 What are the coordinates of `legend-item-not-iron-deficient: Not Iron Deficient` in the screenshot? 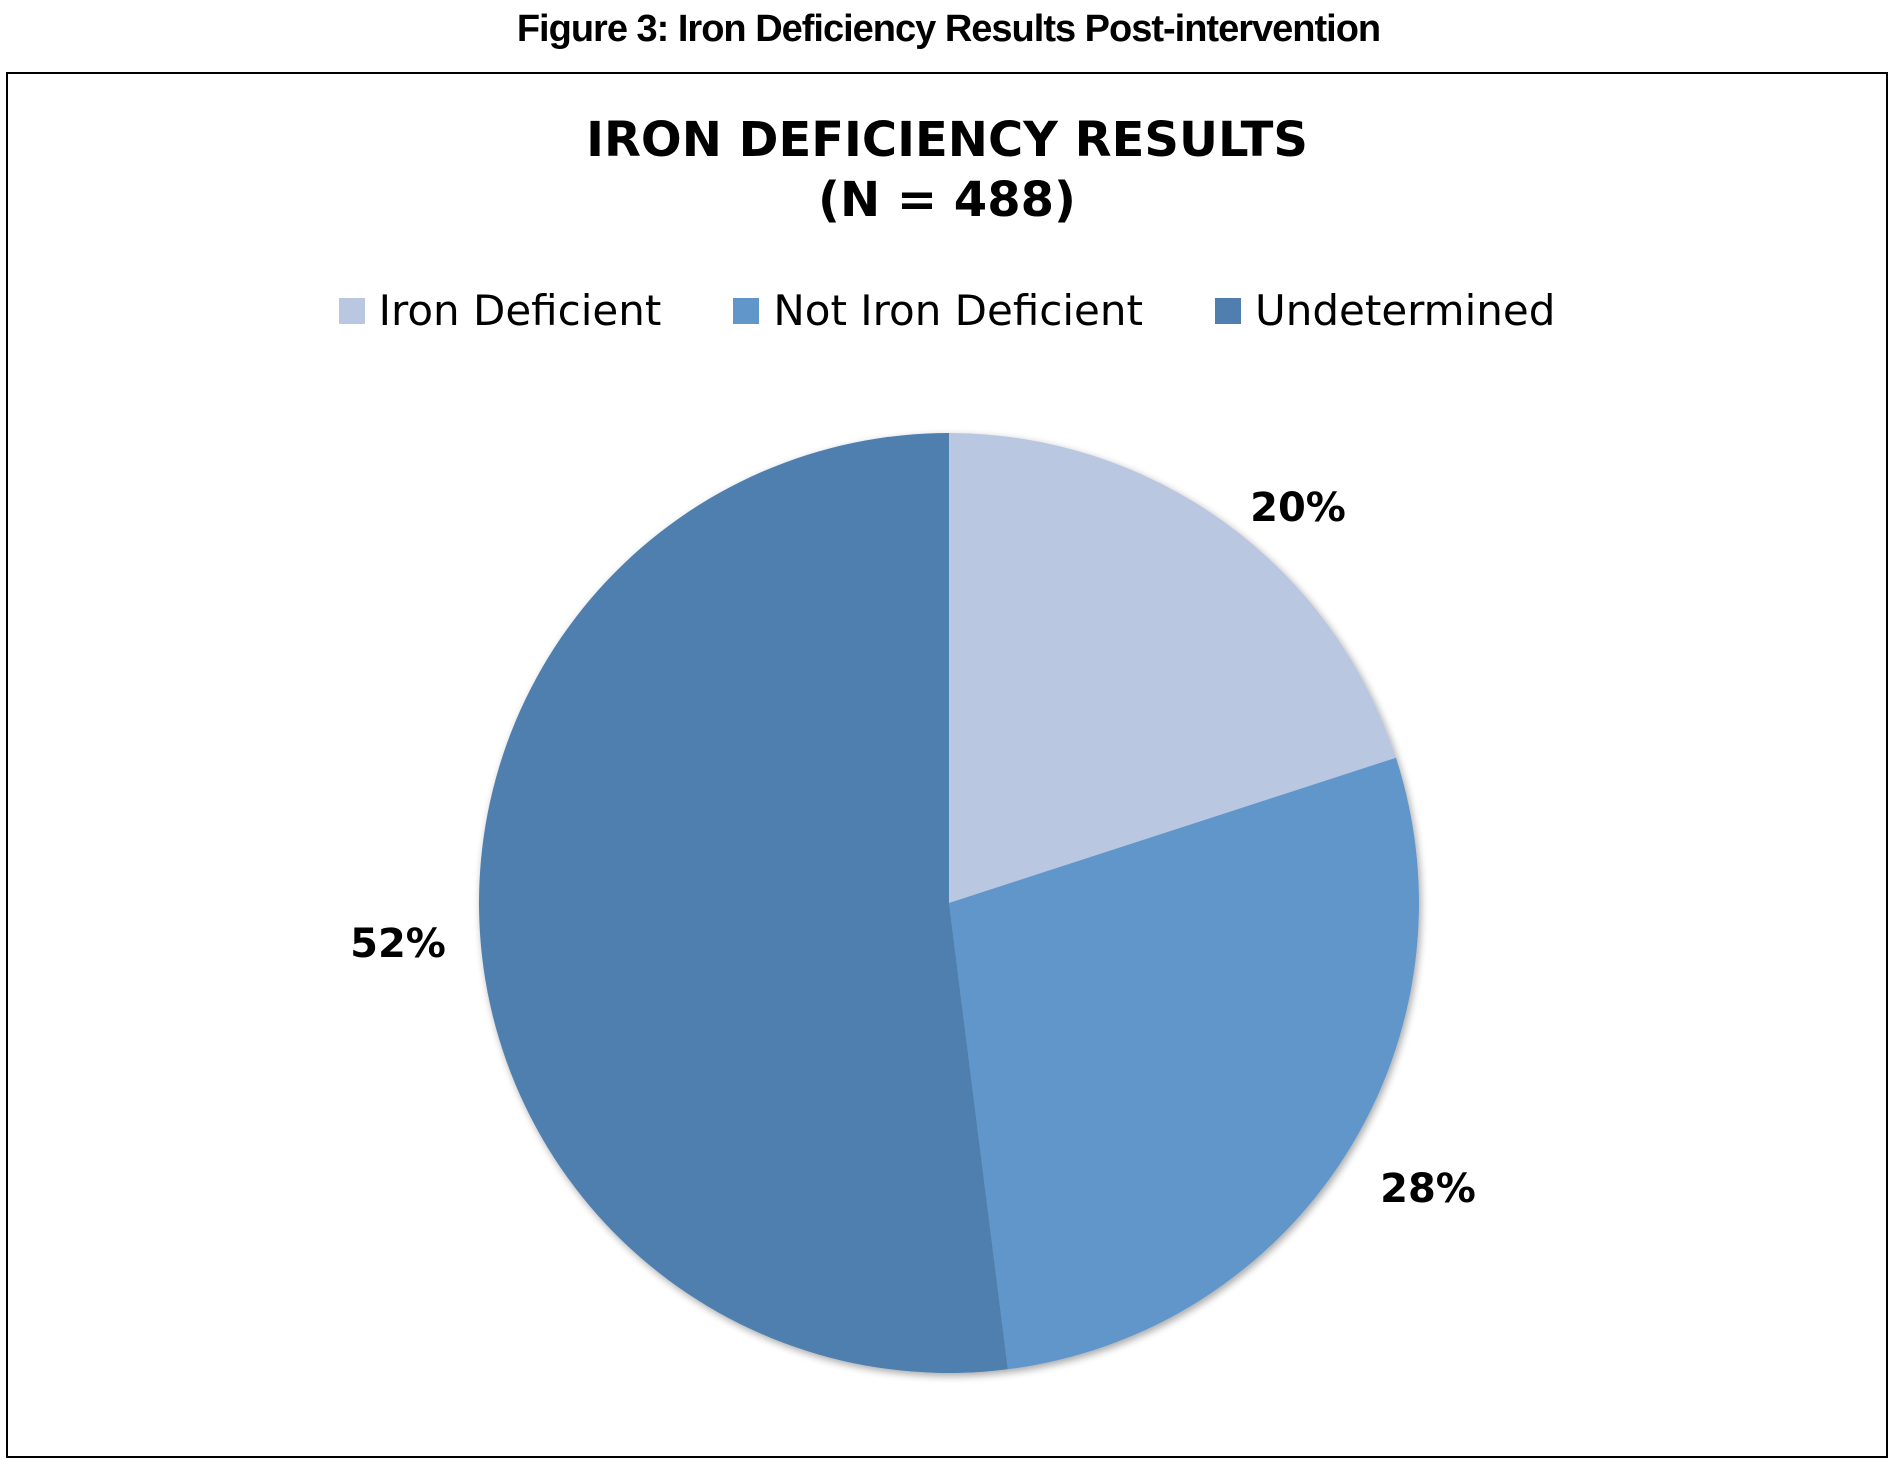 It's located at (938, 310).